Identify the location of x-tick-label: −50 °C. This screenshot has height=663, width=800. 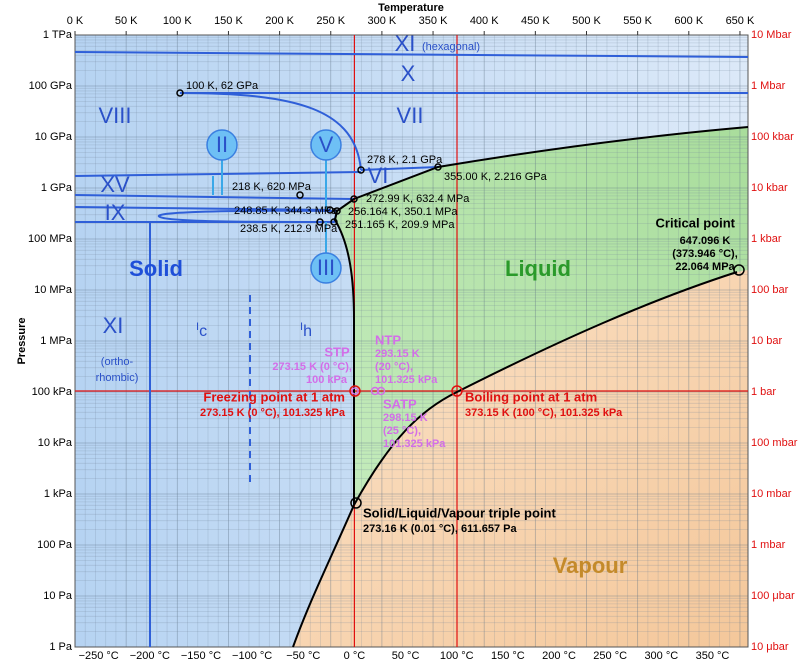
(303, 656).